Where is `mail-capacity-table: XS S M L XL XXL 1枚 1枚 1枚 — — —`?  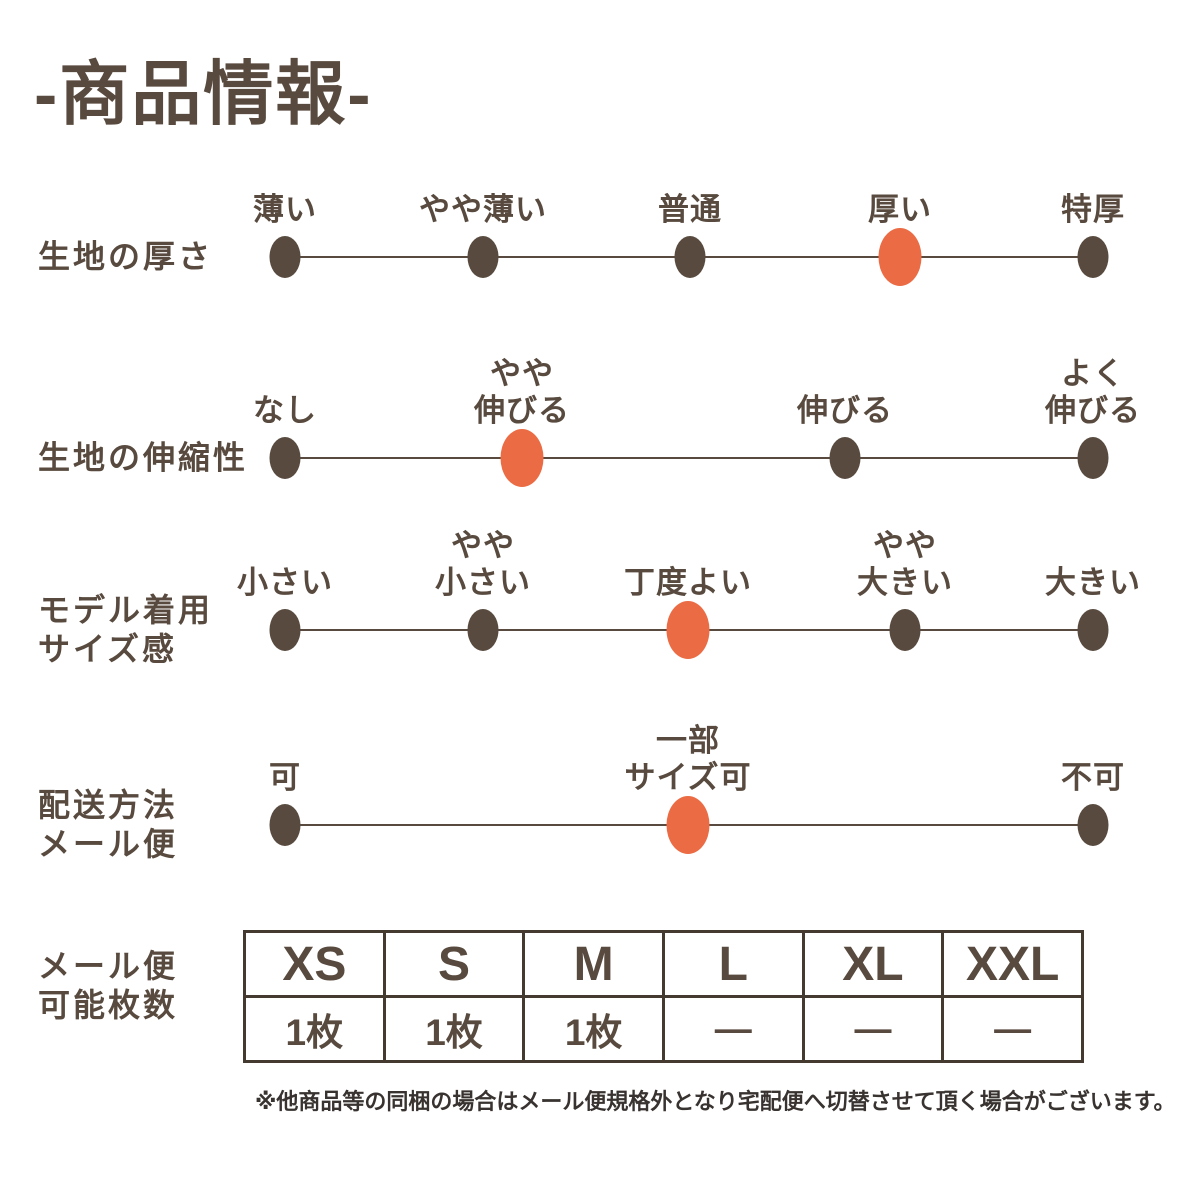
mail-capacity-table: XS S M L XL XXL 1枚 1枚 1枚 — — — is located at coordinates (663, 996).